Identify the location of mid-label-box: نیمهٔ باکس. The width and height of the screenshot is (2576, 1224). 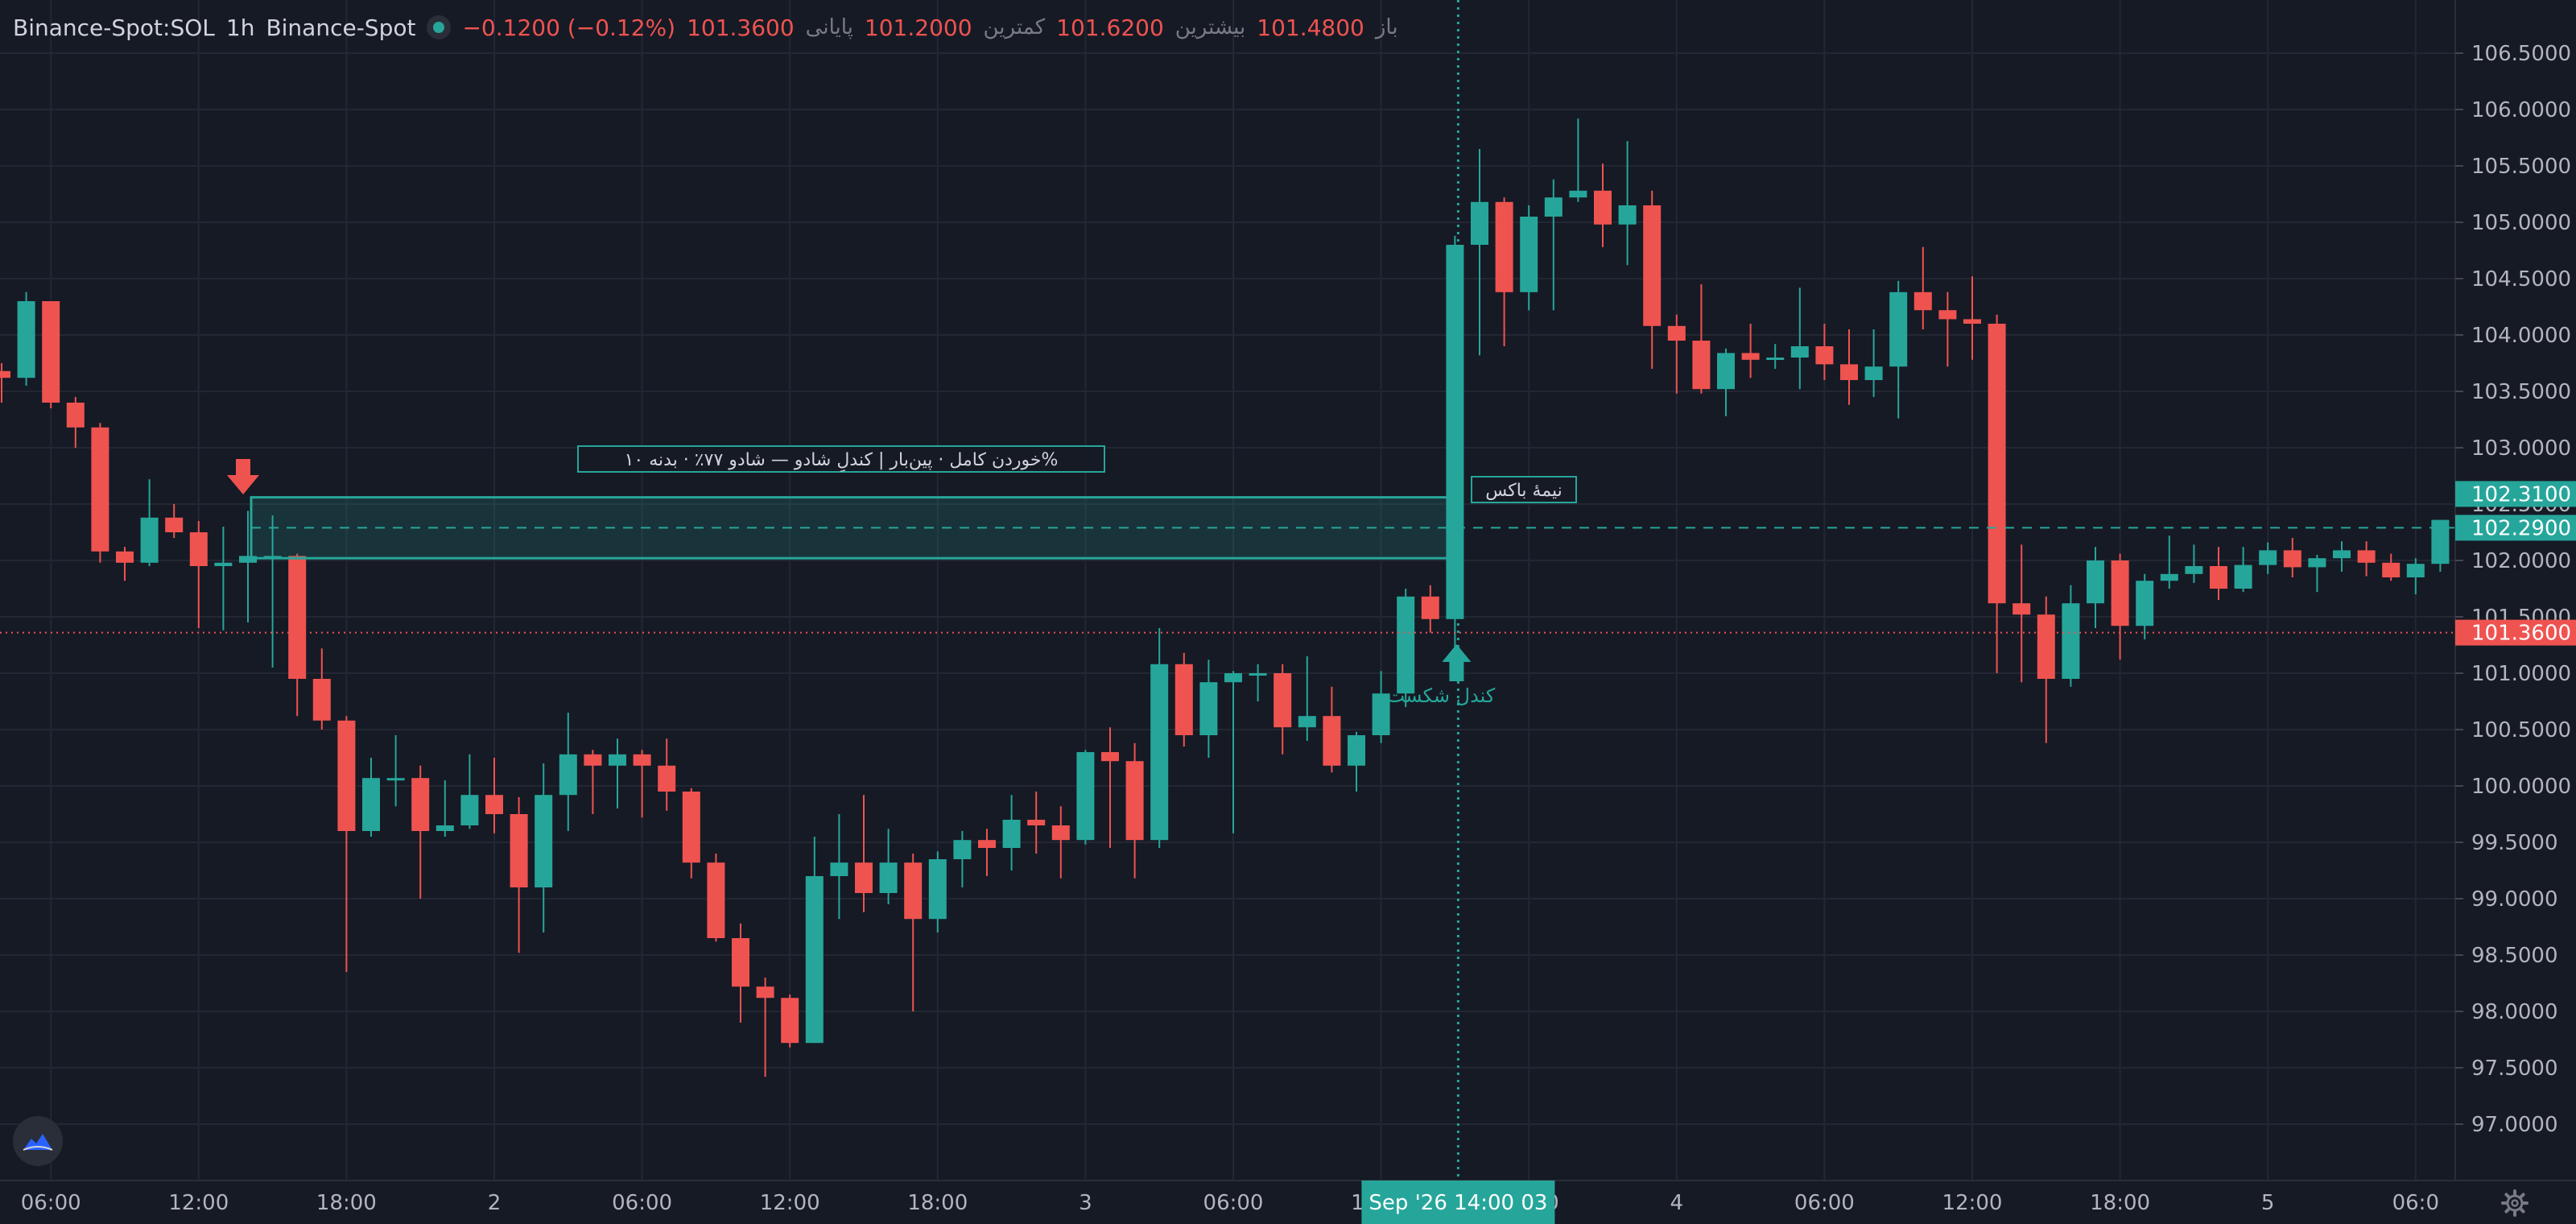
(1524, 489).